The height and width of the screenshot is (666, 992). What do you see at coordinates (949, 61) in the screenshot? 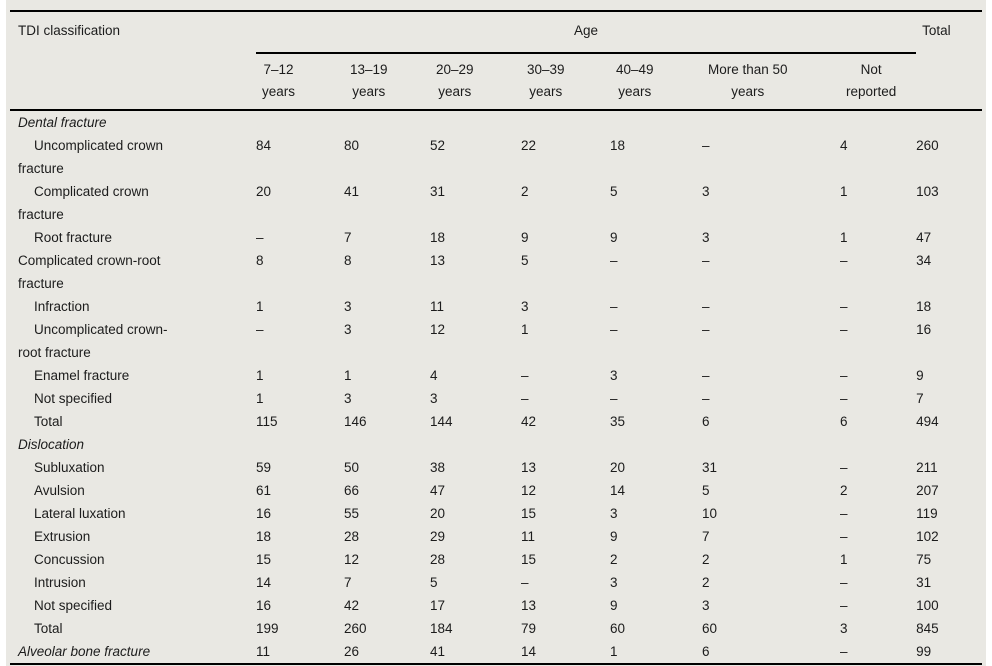
I see `col-header-total: Total` at bounding box center [949, 61].